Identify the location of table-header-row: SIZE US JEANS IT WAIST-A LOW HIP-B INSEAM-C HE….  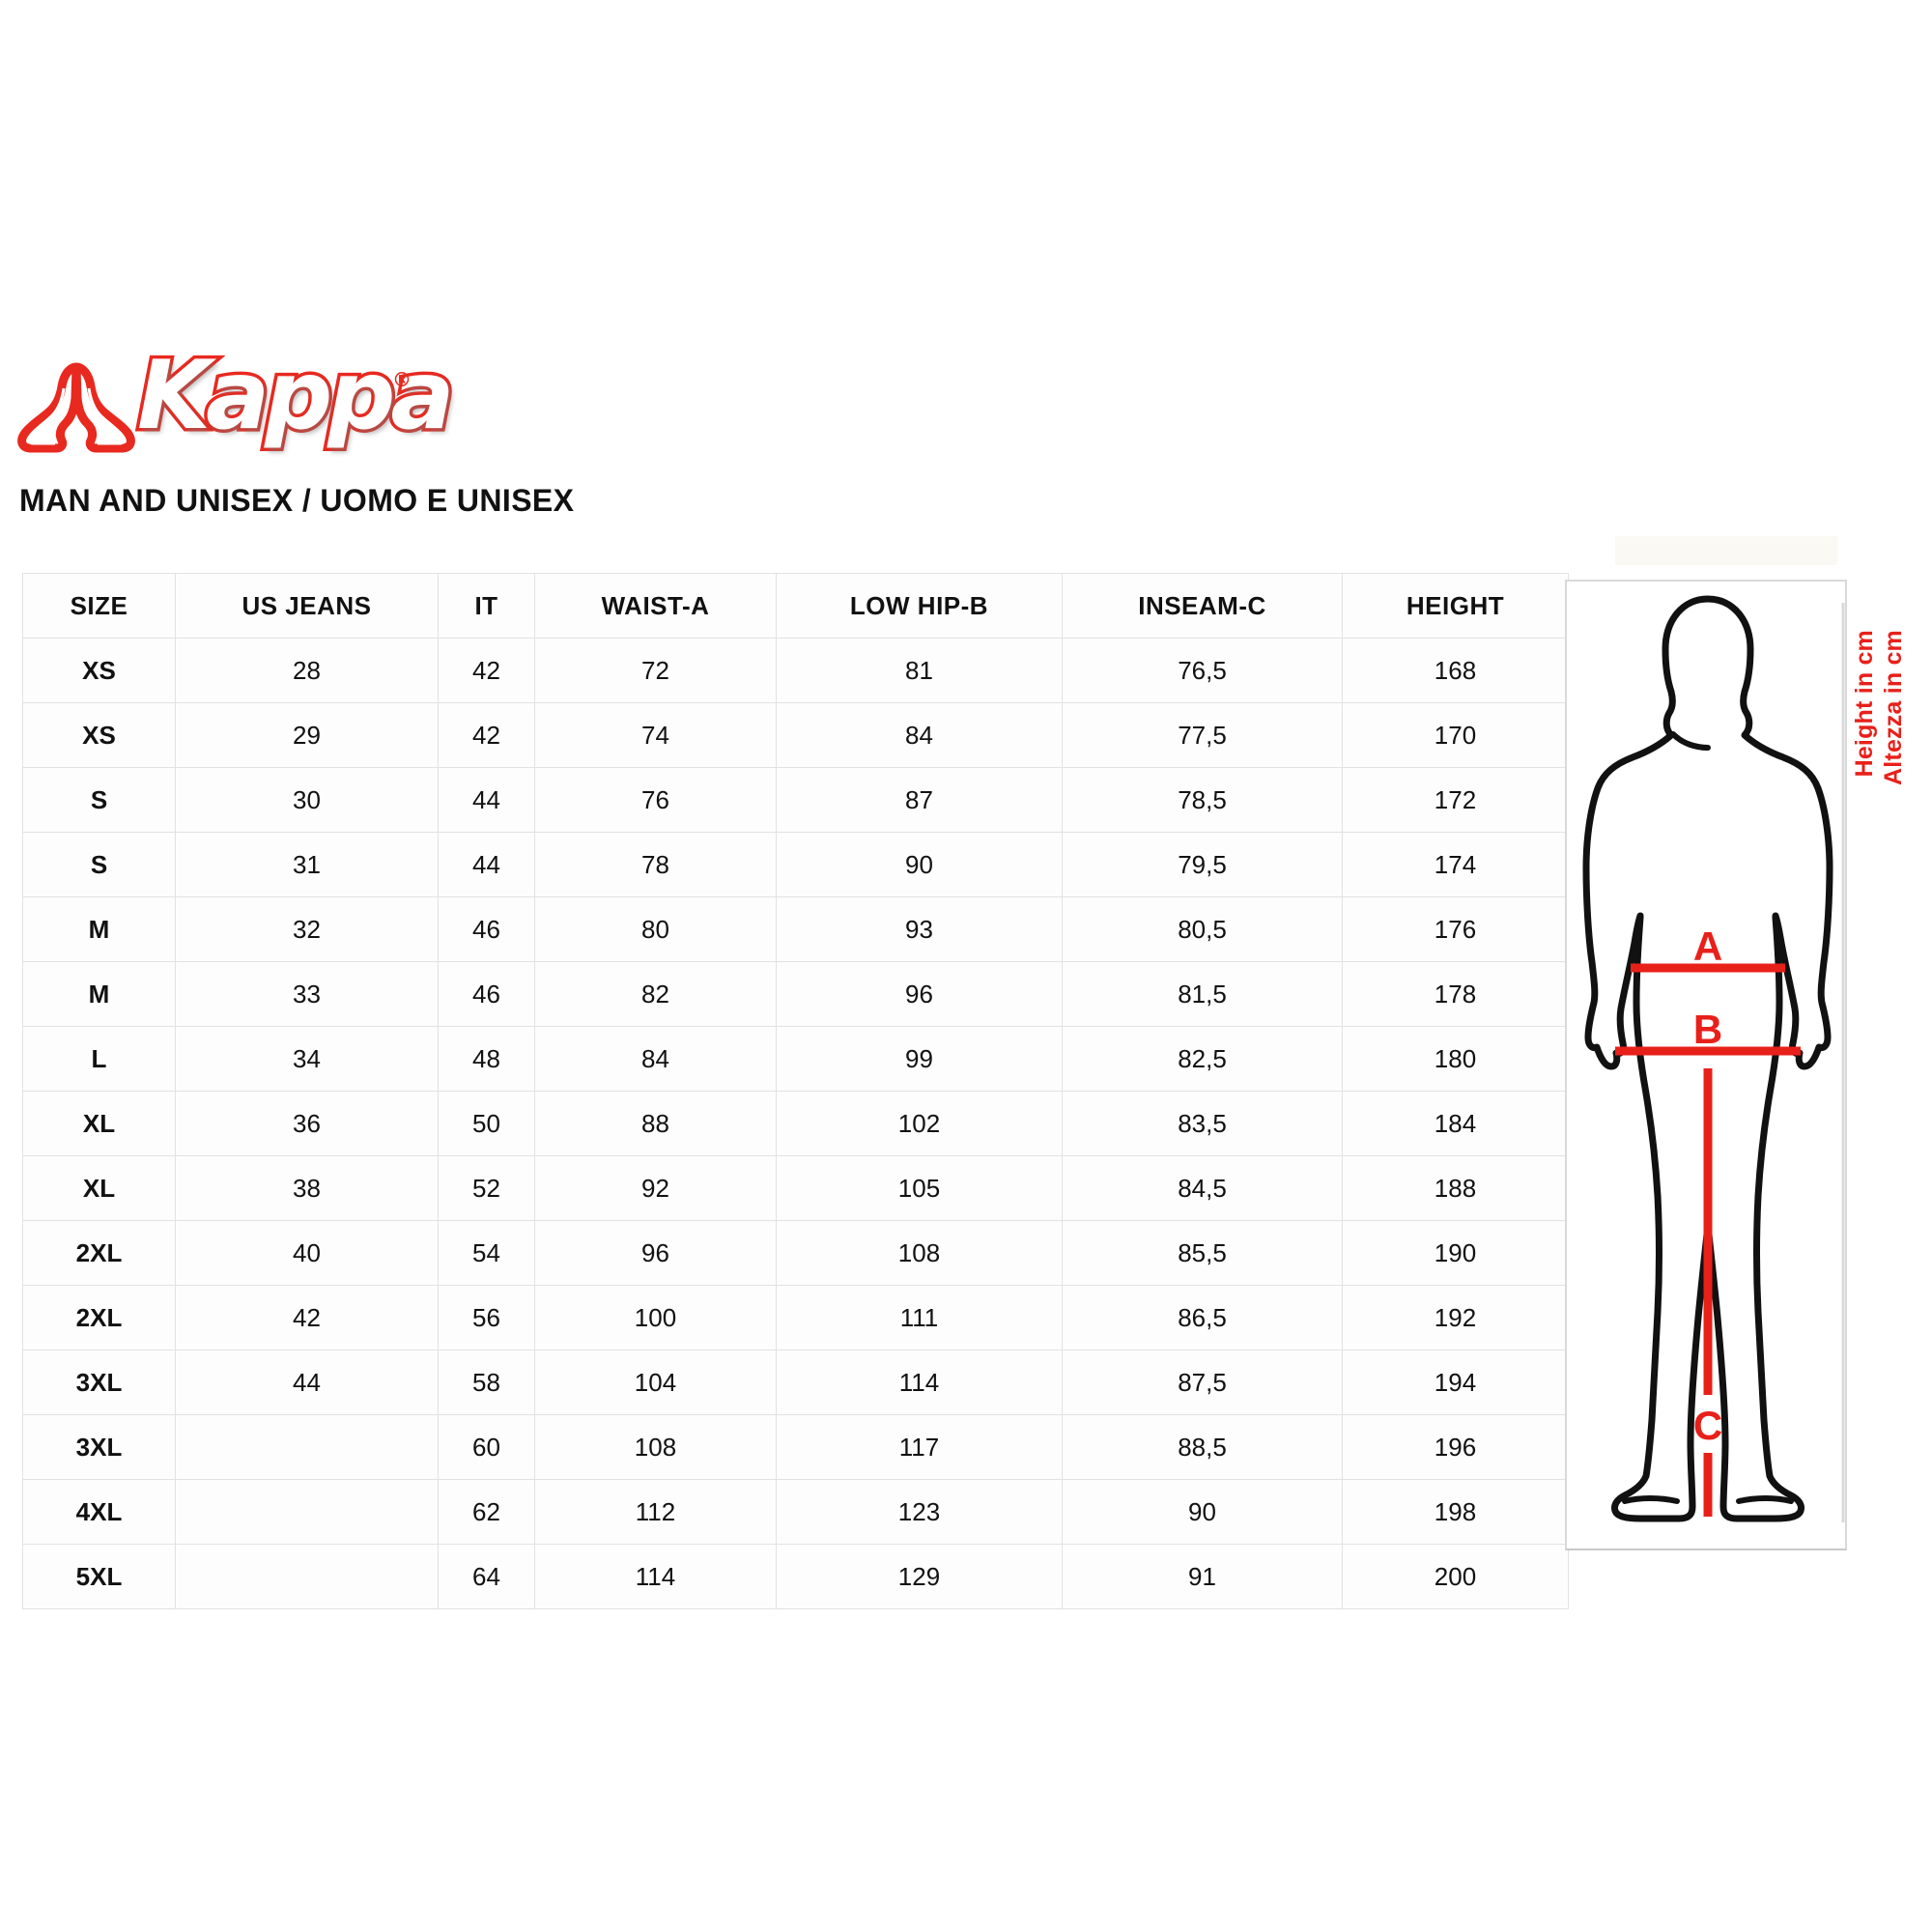
(795, 606).